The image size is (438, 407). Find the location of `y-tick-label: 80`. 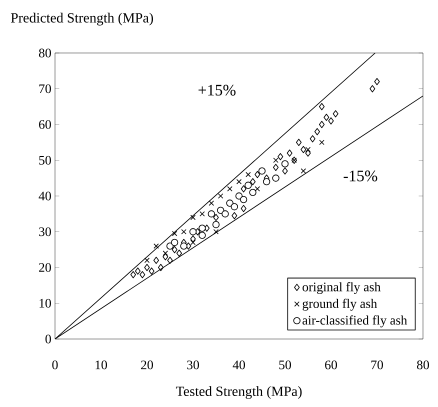

y-tick-label: 80 is located at coordinates (44, 53).